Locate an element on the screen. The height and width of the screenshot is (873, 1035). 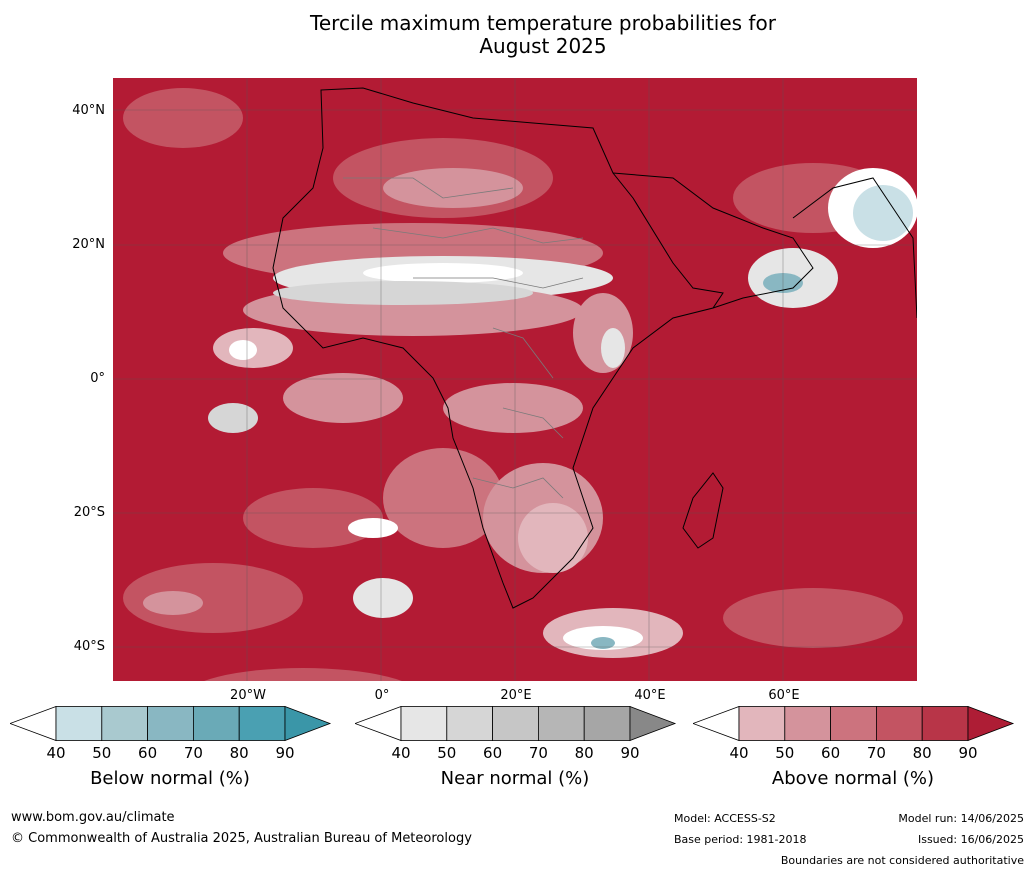
below-normal-title: Below normal (%) is located at coordinates (170, 778).